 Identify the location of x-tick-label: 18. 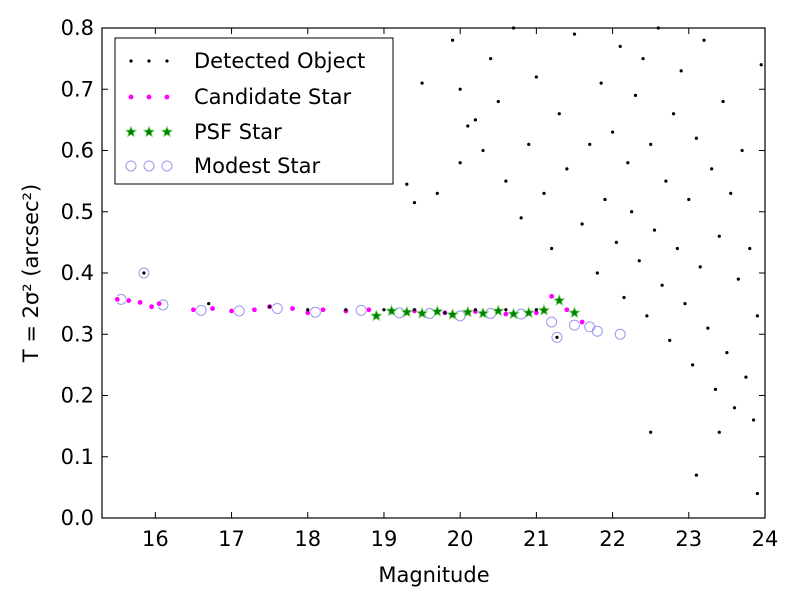
(307, 539).